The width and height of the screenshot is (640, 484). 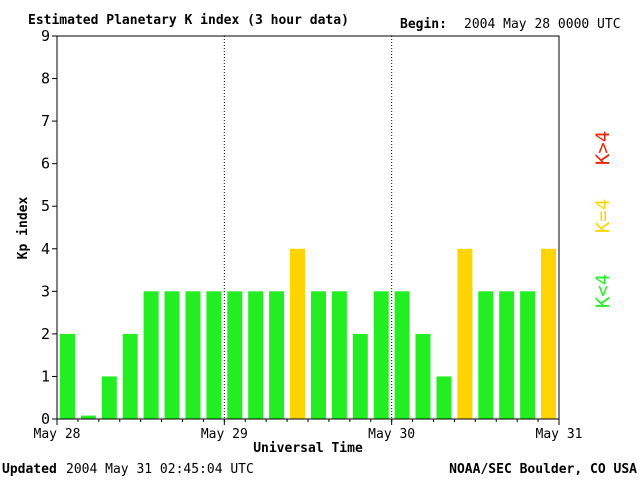 What do you see at coordinates (542, 24) in the screenshot?
I see `begin-value: 2004 May 28 0000 UTC` at bounding box center [542, 24].